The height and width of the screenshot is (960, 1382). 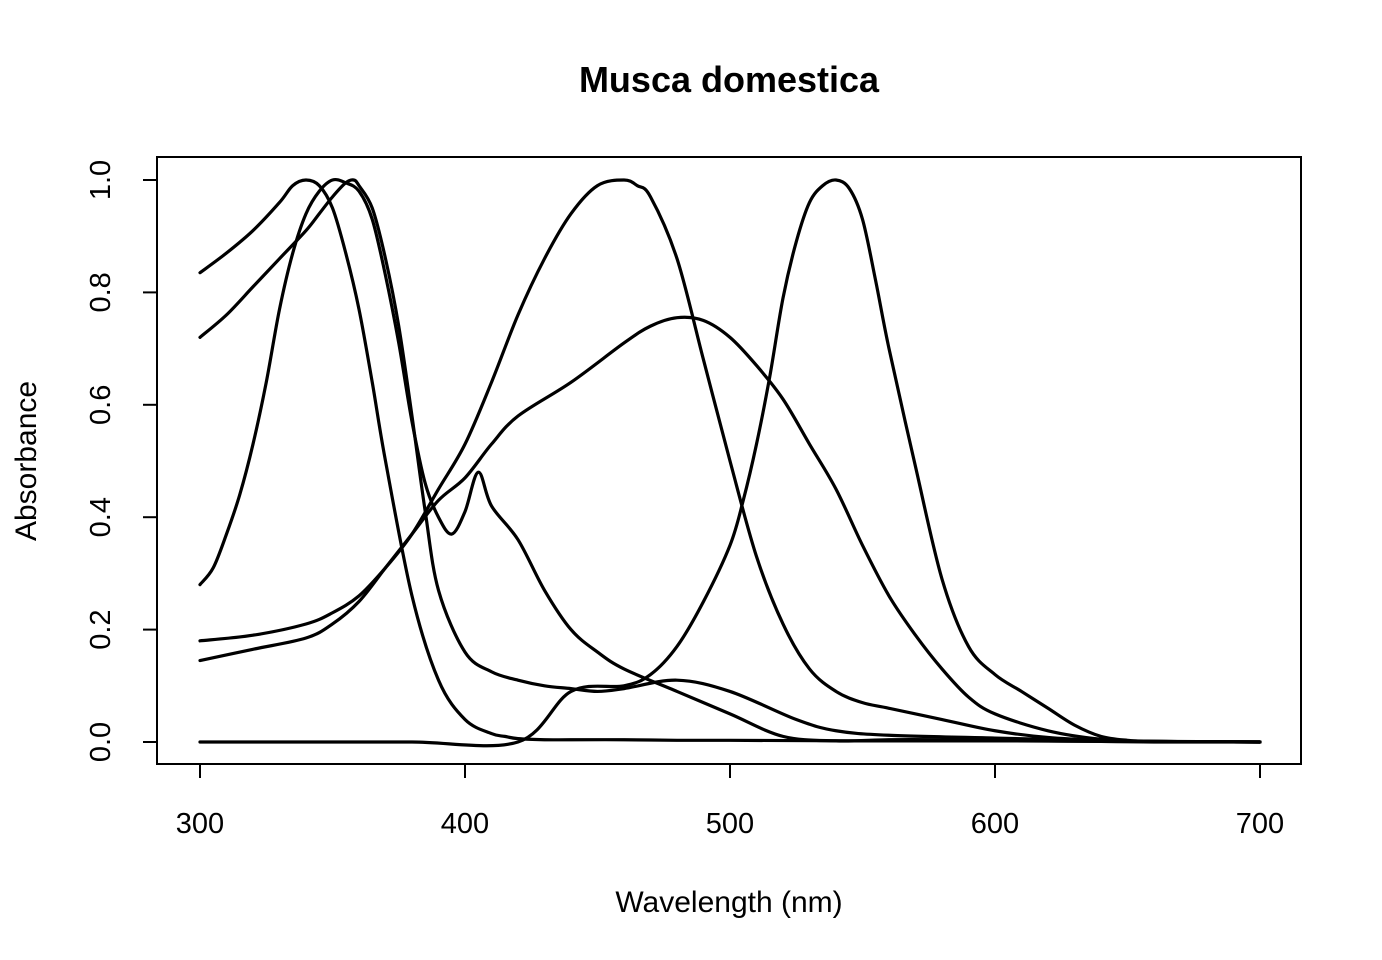 I want to click on x-axis-label: Wavelength (nm), so click(x=728, y=902).